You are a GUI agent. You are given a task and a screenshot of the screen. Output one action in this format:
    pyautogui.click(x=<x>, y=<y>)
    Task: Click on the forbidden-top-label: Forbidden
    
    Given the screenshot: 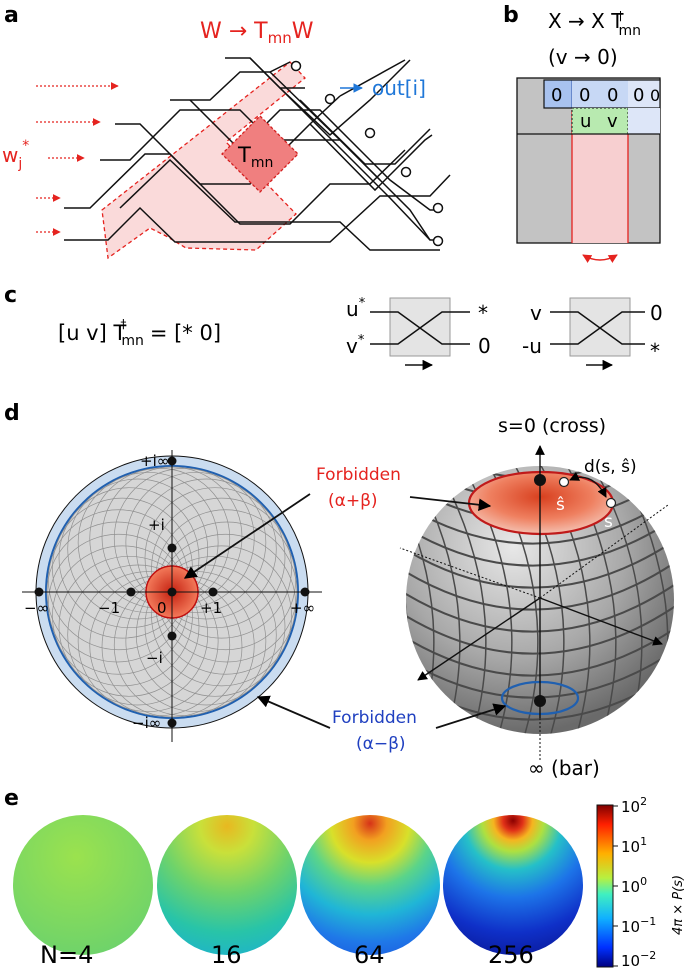 What is the action you would take?
    pyautogui.click(x=358, y=475)
    